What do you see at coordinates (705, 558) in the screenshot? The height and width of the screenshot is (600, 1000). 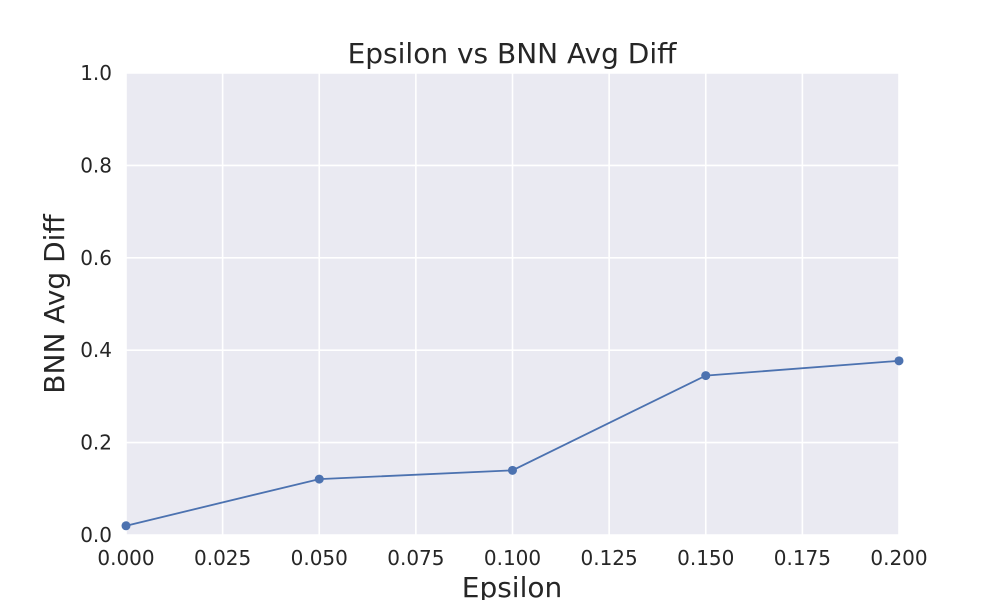 I see `x-tick-label: 0.150` at bounding box center [705, 558].